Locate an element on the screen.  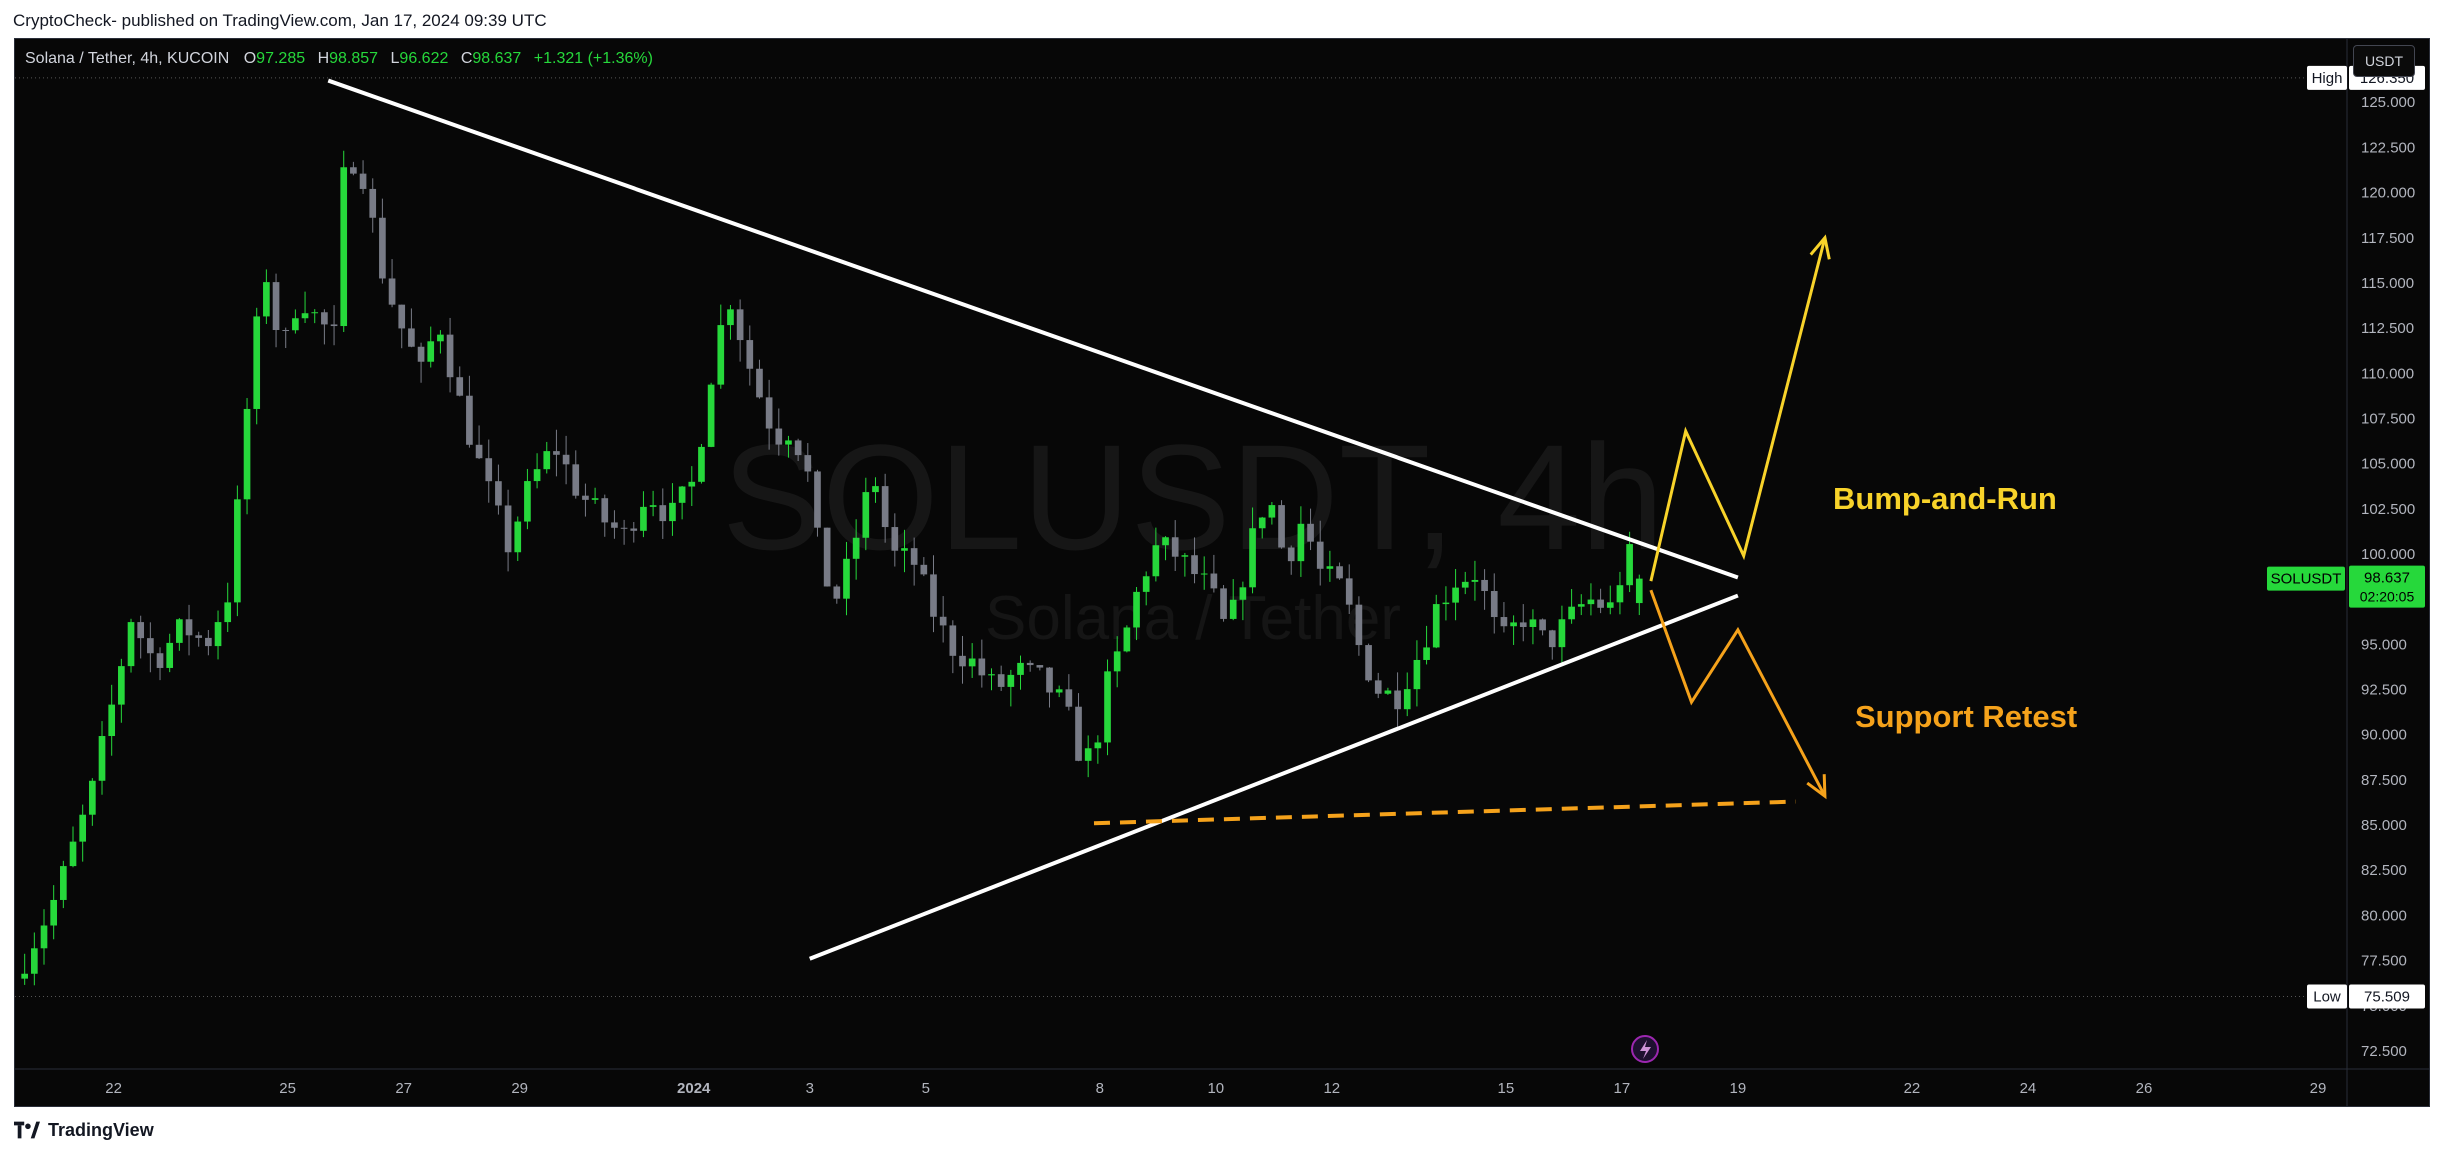
support-retest-arrow is located at coordinates (1738, 693).